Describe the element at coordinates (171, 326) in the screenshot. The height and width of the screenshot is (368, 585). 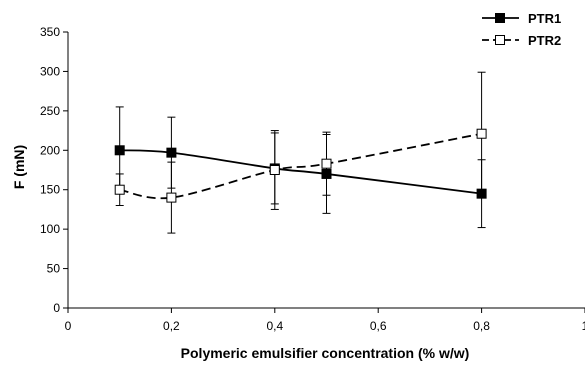
I see `x-tick-label: 0,2` at that location.